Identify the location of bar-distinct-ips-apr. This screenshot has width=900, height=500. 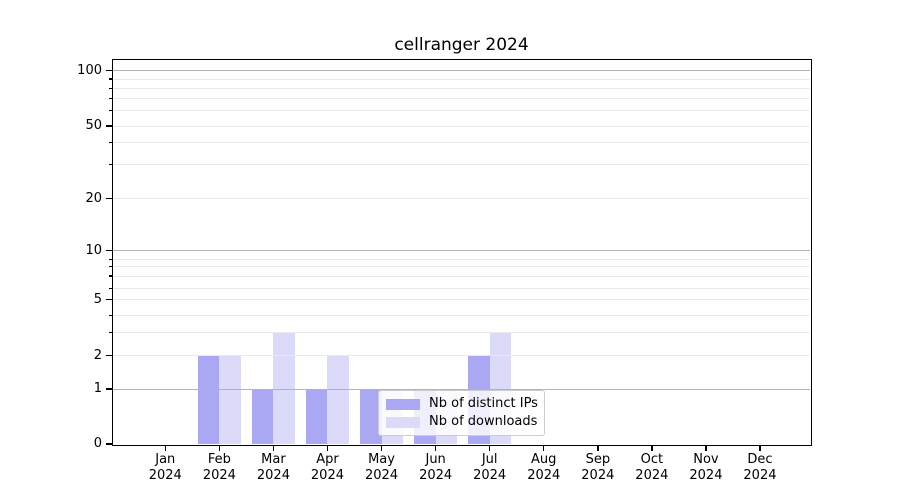
(316, 416).